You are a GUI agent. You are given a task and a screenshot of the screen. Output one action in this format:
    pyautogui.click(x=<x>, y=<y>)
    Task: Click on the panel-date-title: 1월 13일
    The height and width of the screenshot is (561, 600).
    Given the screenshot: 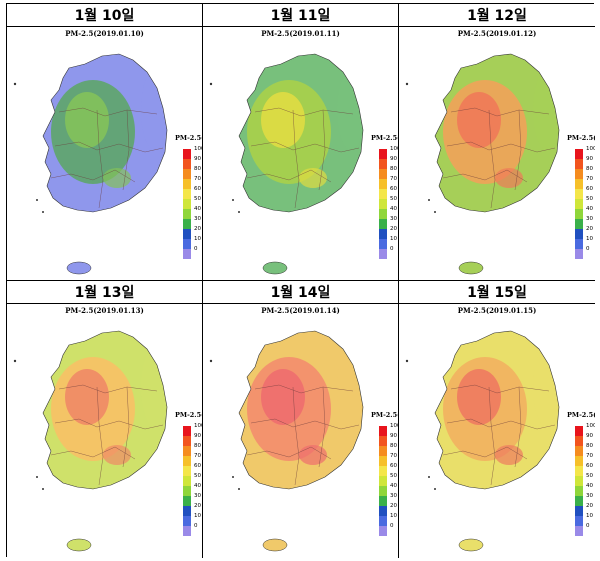 What is the action you would take?
    pyautogui.click(x=104, y=292)
    